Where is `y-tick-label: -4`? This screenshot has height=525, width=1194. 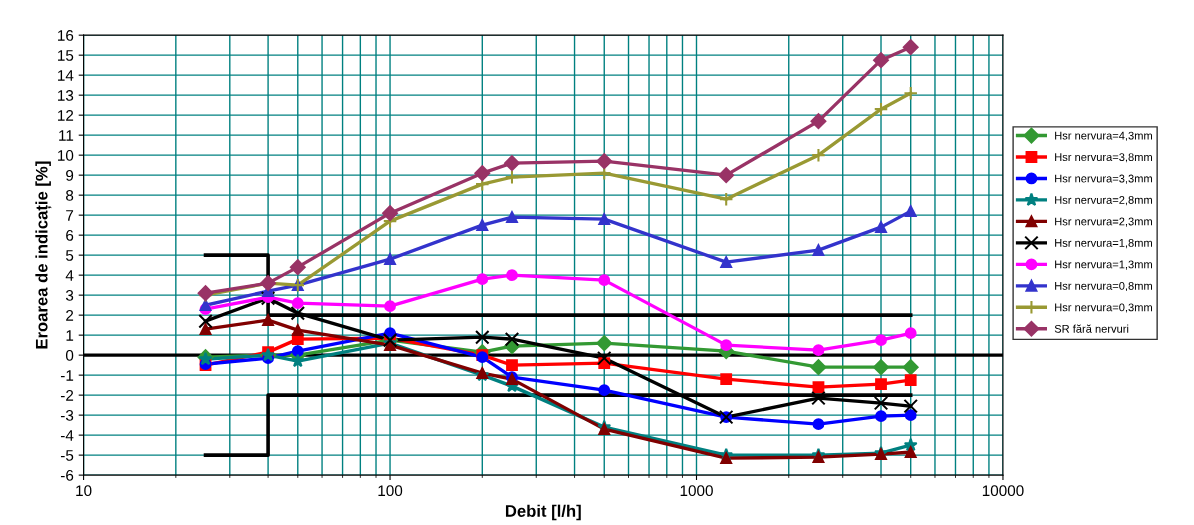 y-tick-label: -4 is located at coordinates (67, 435).